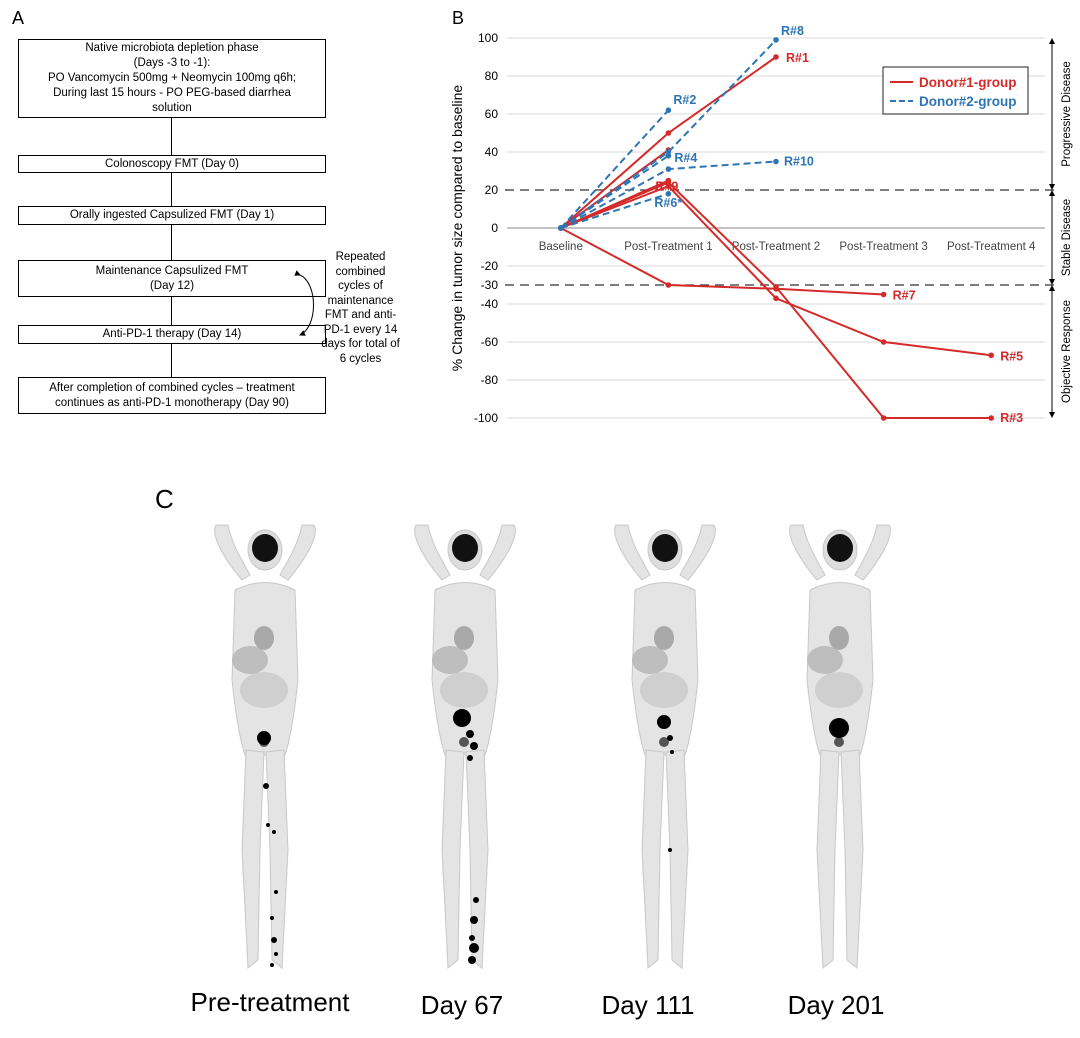  Describe the element at coordinates (792, 31) in the screenshot. I see `series-label: R#8` at that location.